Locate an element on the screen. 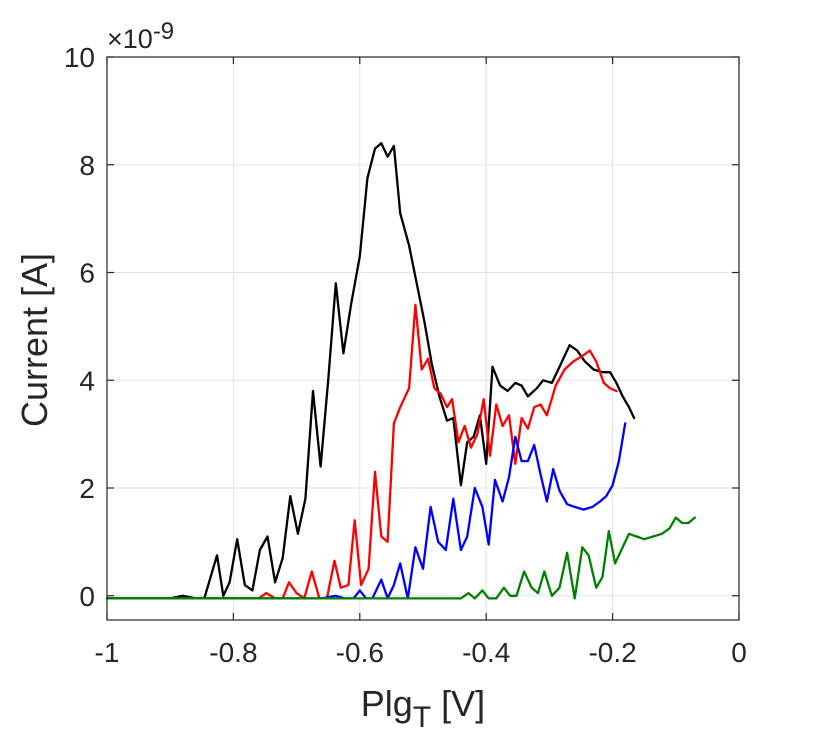 The image size is (817, 741). y-exponent-power: -9 is located at coordinates (163, 31).